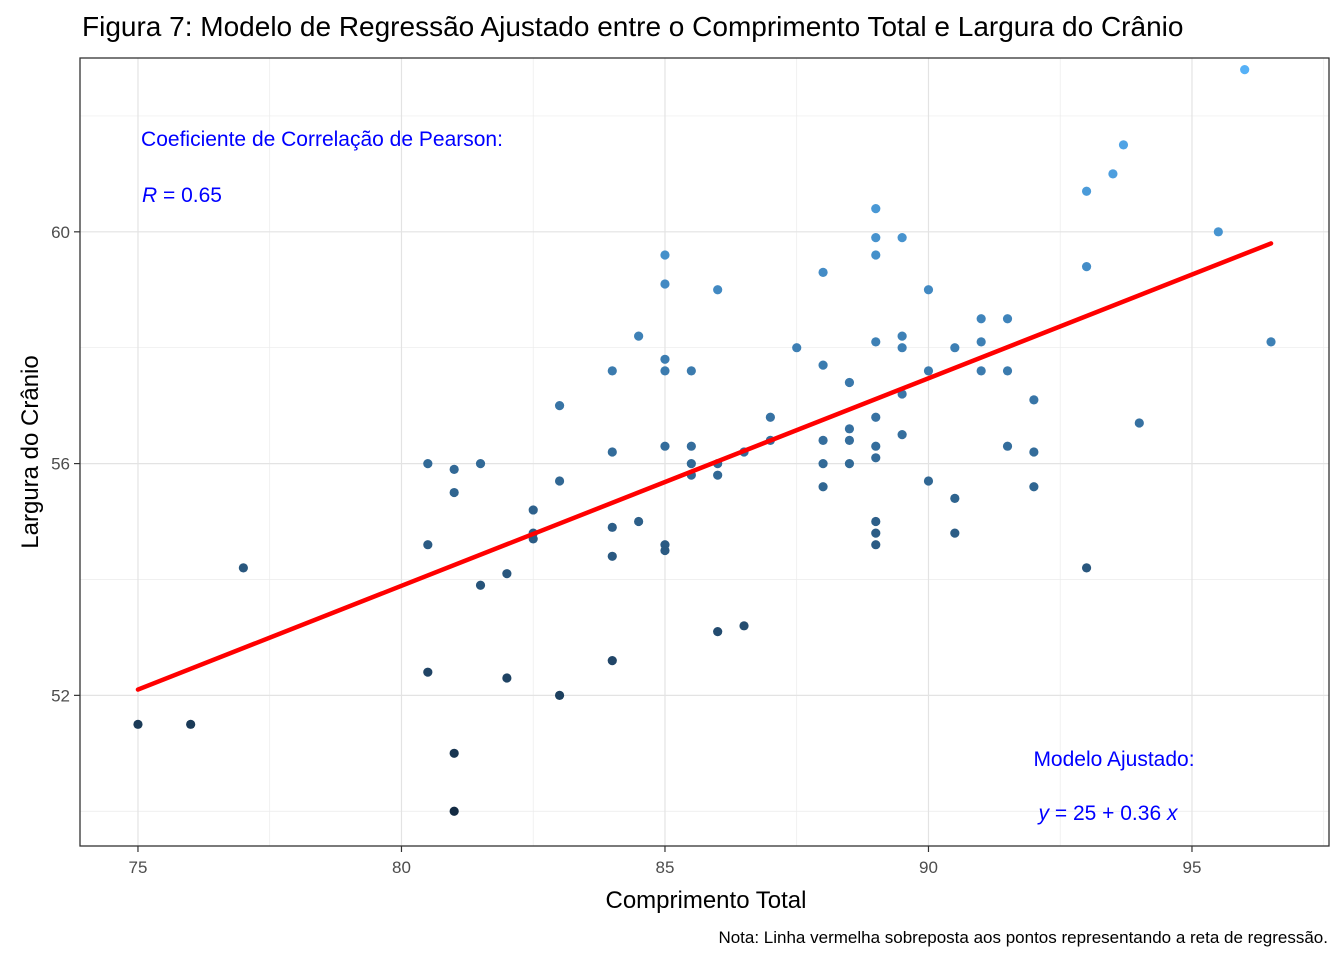 Image resolution: width=1344 pixels, height=960 pixels. What do you see at coordinates (1192, 867) in the screenshot?
I see `x-tick-label: 95` at bounding box center [1192, 867].